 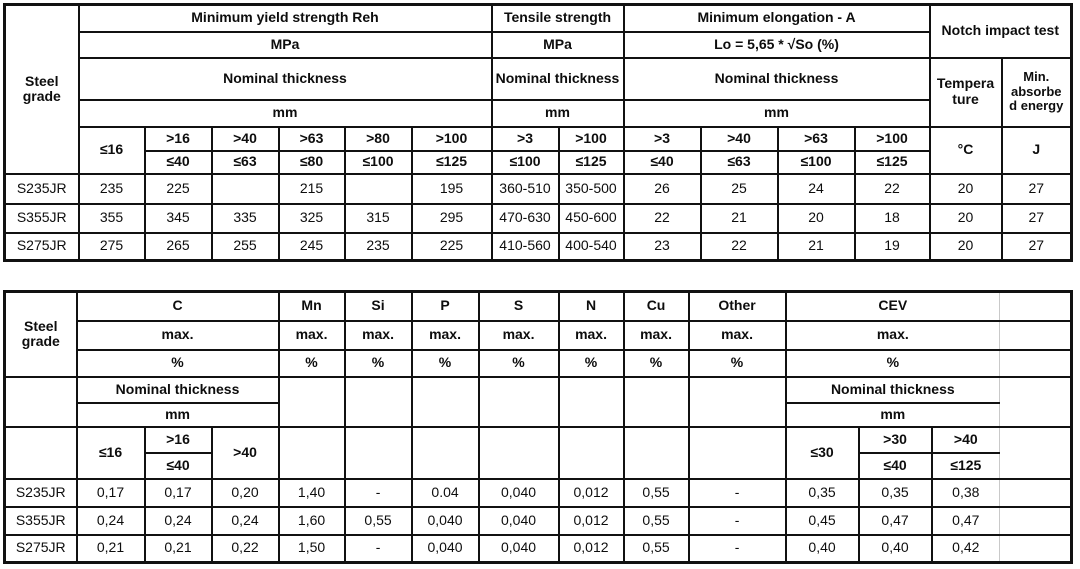 I want to click on value-cell: 335, so click(x=245, y=218).